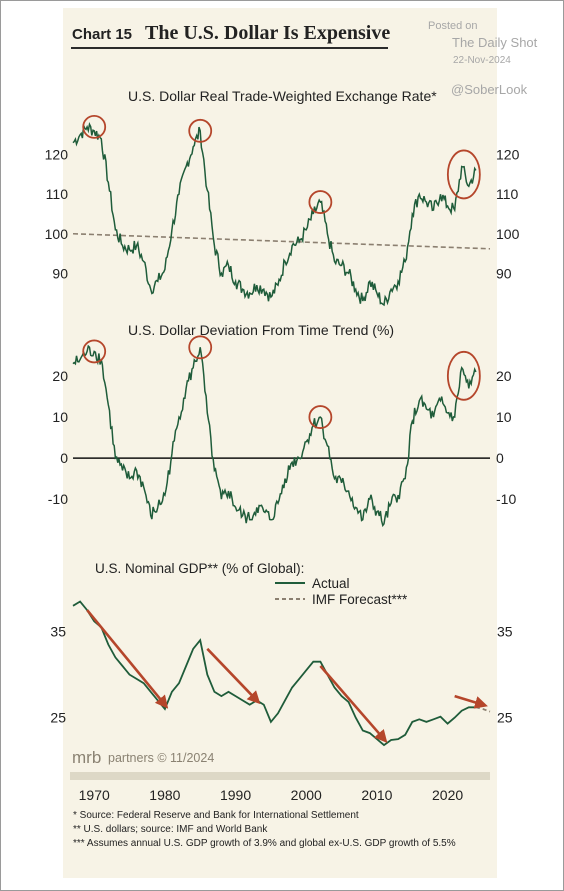 This screenshot has width=564, height=891. What do you see at coordinates (508, 234) in the screenshot?
I see `ytick-right-0-100: 100` at bounding box center [508, 234].